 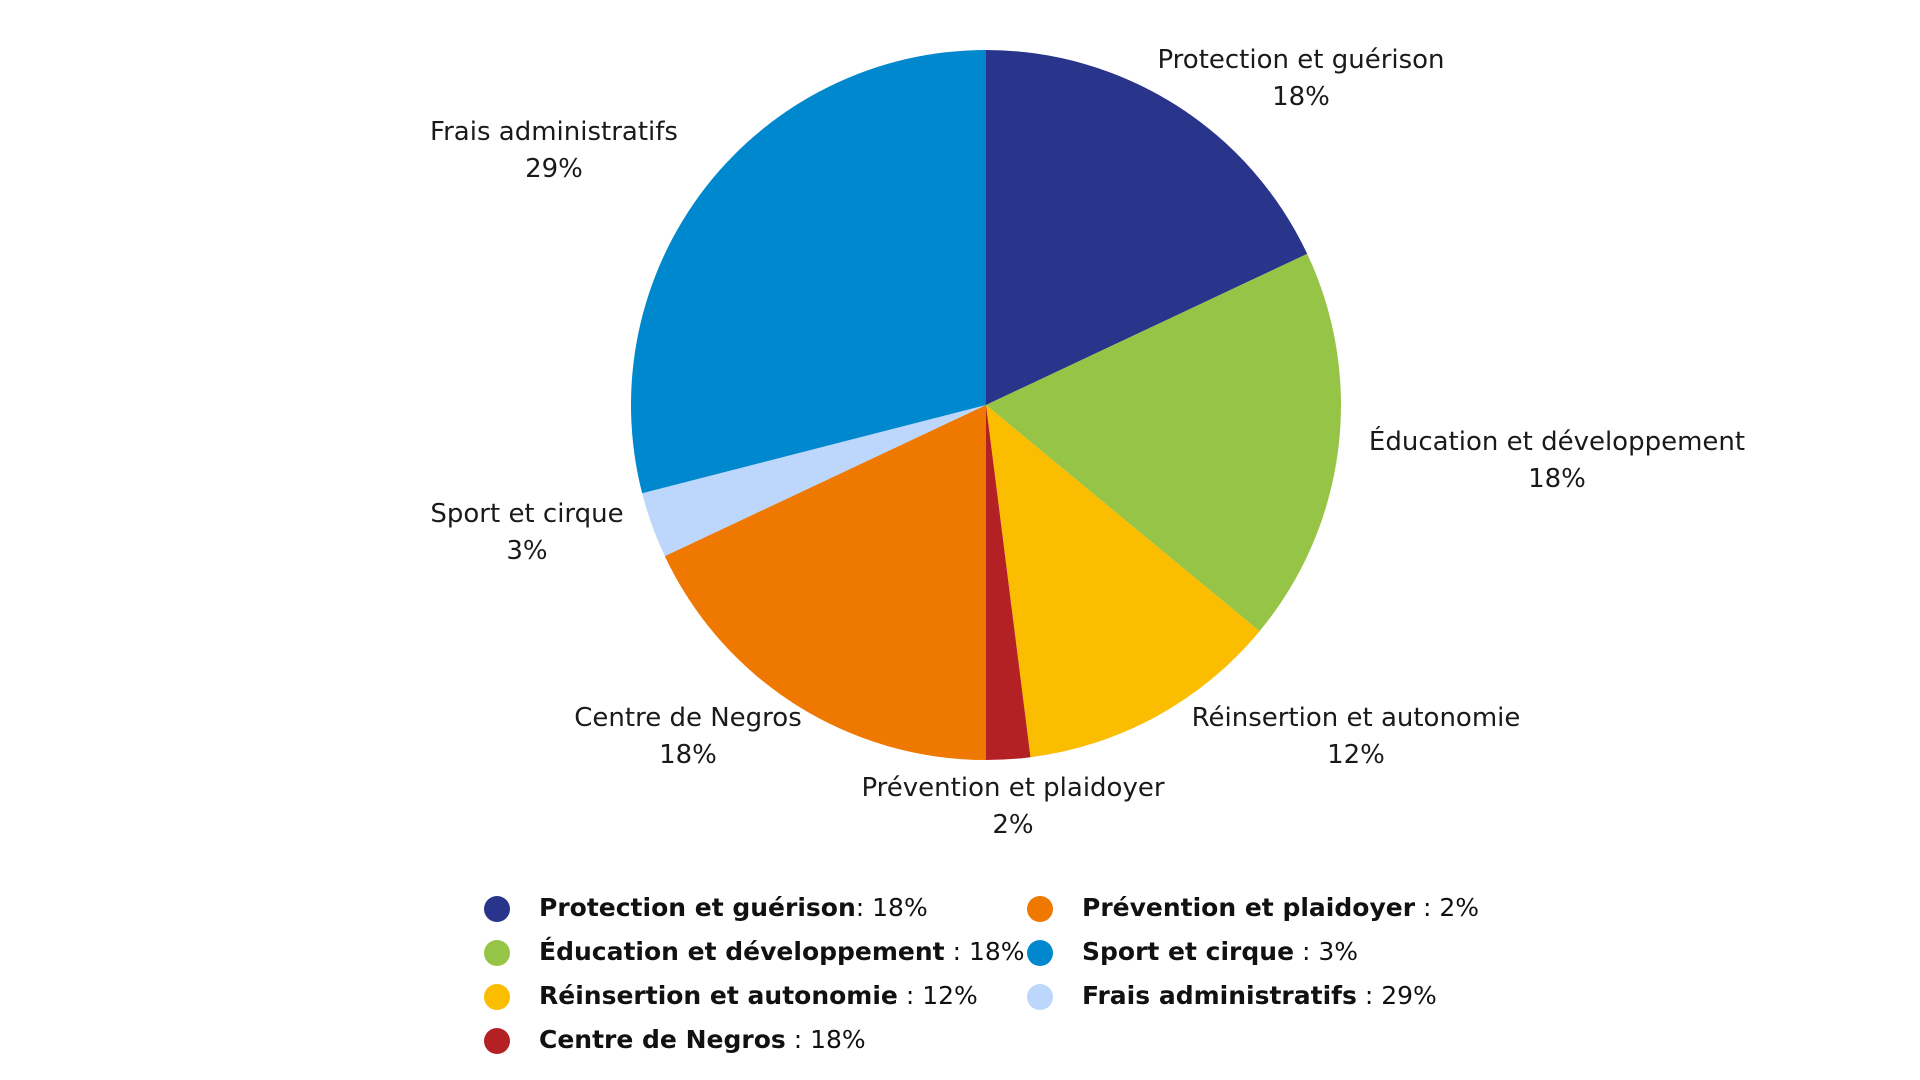 I want to click on legend-name: Frais administratifs, so click(x=1219, y=995).